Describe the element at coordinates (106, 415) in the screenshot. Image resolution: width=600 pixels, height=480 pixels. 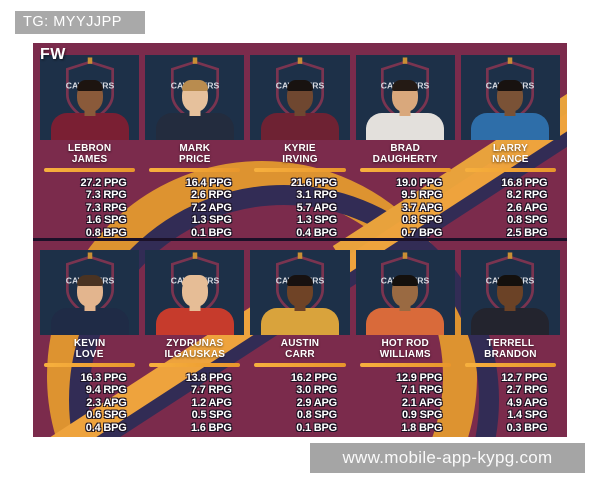
I see `stat-value: 0.6 SPG` at that location.